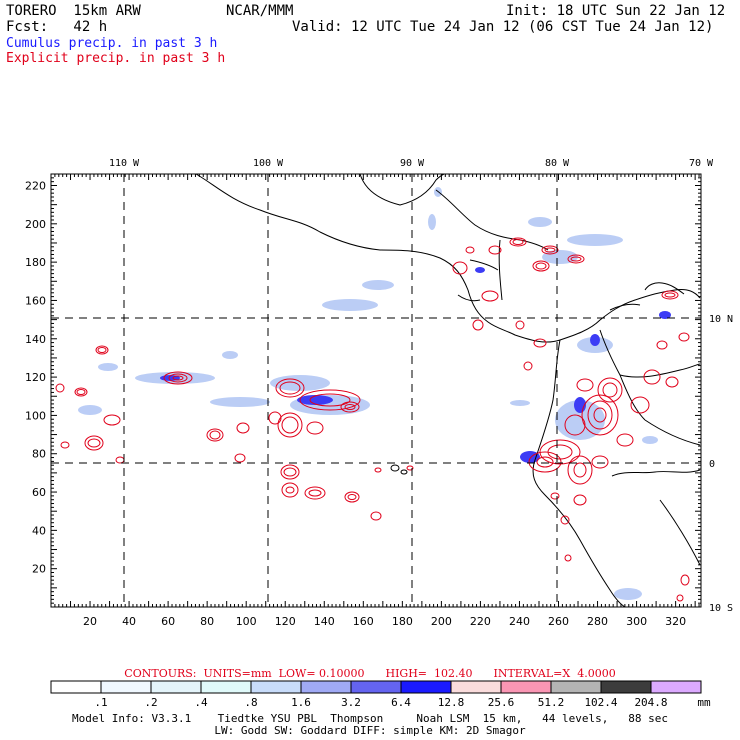 Image resolution: width=740 pixels, height=740 pixels. Describe the element at coordinates (35, 339) in the screenshot. I see `y-tick-label: 140` at that location.